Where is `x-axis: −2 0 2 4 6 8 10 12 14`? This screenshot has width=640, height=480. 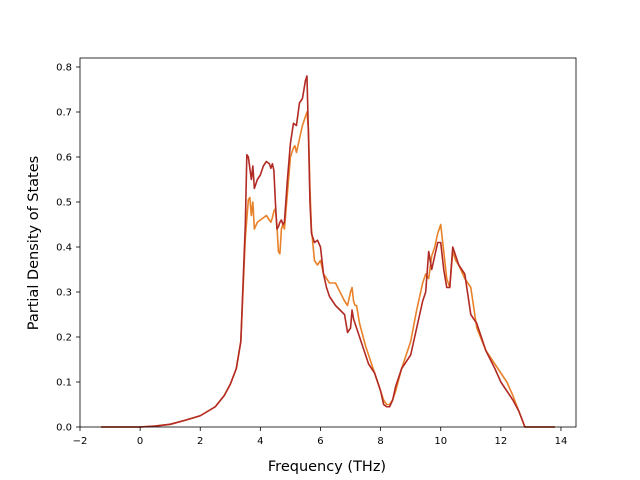
x-axis: −2 0 2 4 6 8 10 12 14 is located at coordinates (320, 437).